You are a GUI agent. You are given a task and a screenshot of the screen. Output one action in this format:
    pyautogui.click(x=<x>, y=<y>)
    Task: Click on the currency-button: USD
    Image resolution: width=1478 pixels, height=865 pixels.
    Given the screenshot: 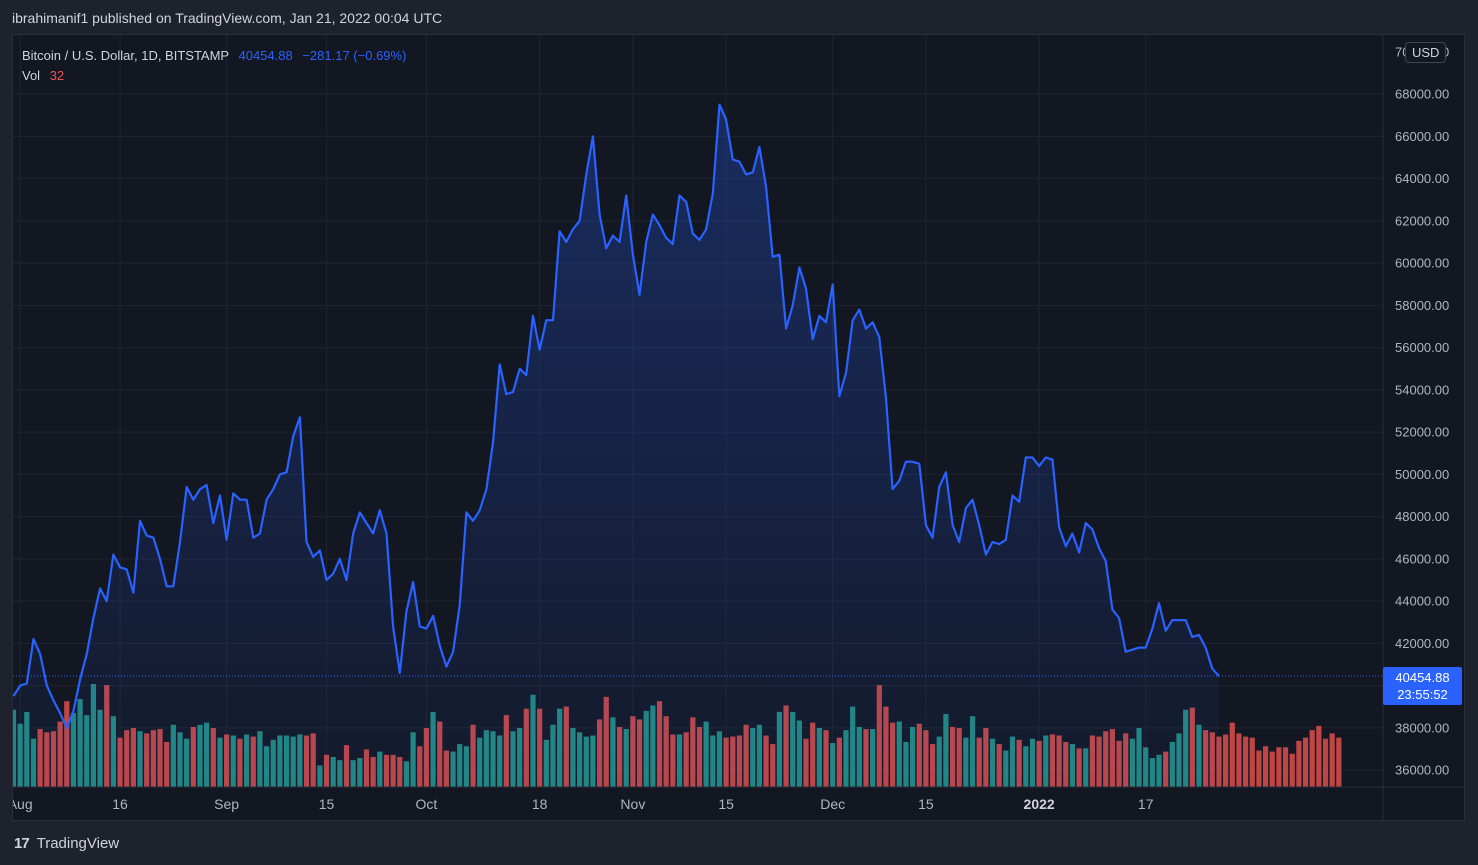 What is the action you would take?
    pyautogui.click(x=1426, y=52)
    